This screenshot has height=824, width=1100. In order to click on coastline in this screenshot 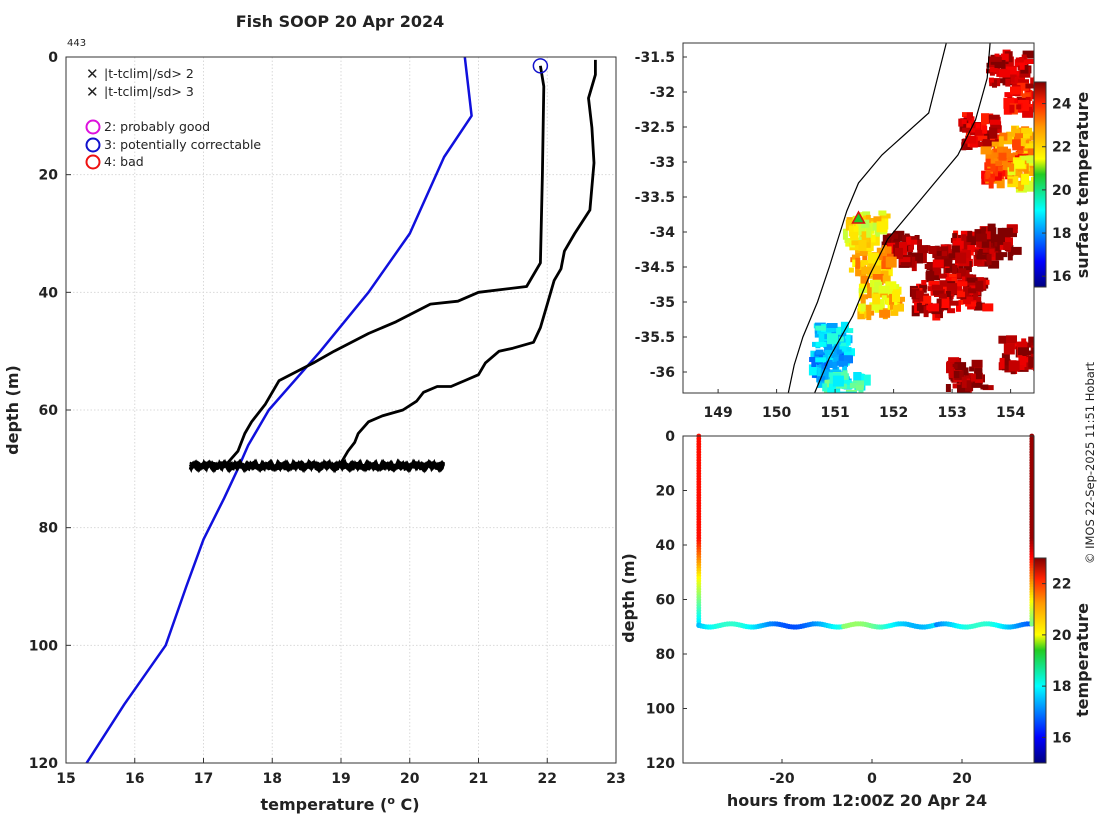, I will do `click(867, 218)`.